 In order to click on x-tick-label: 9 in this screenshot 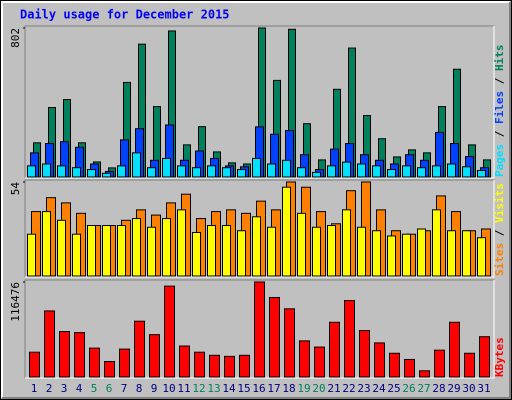, I will do `click(154, 388)`.